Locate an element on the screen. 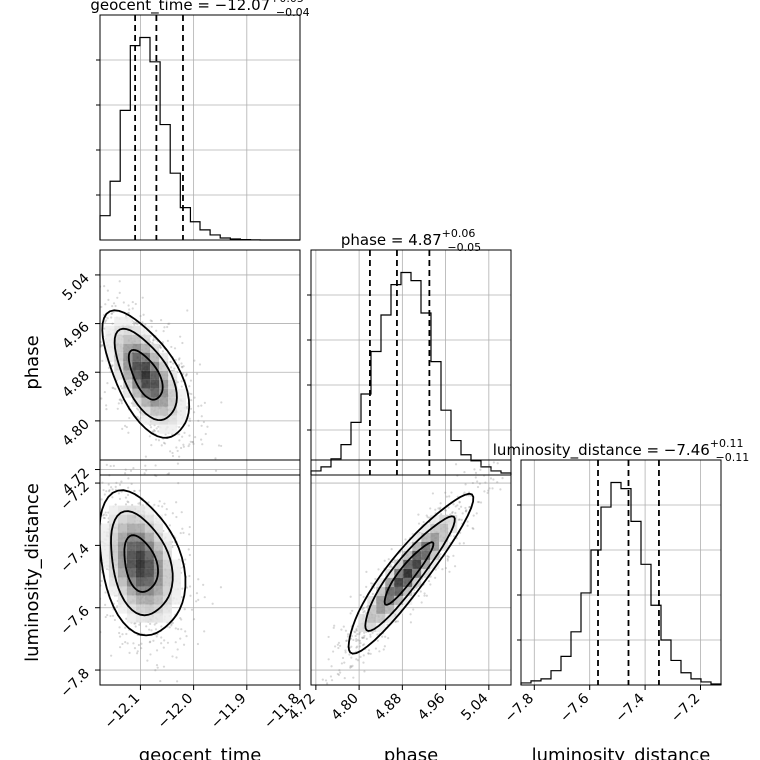 This screenshot has width=760, height=760. phase-ytick-label-3: 4.96 is located at coordinates (75, 335).